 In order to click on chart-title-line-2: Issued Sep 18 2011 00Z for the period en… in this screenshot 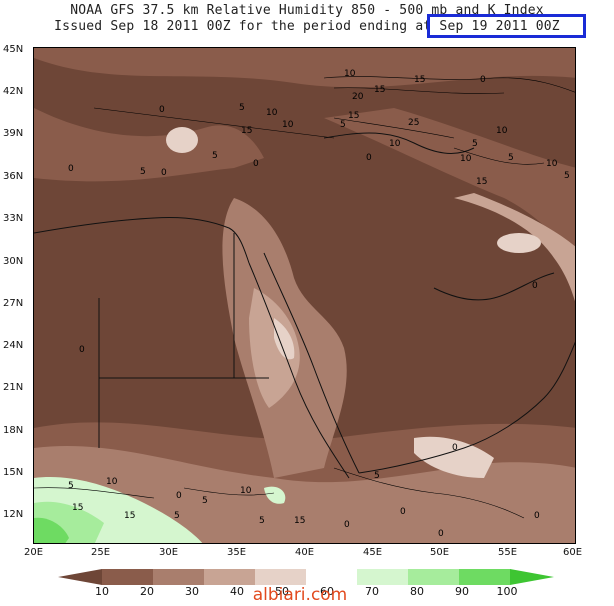, I will do `click(307, 26)`.